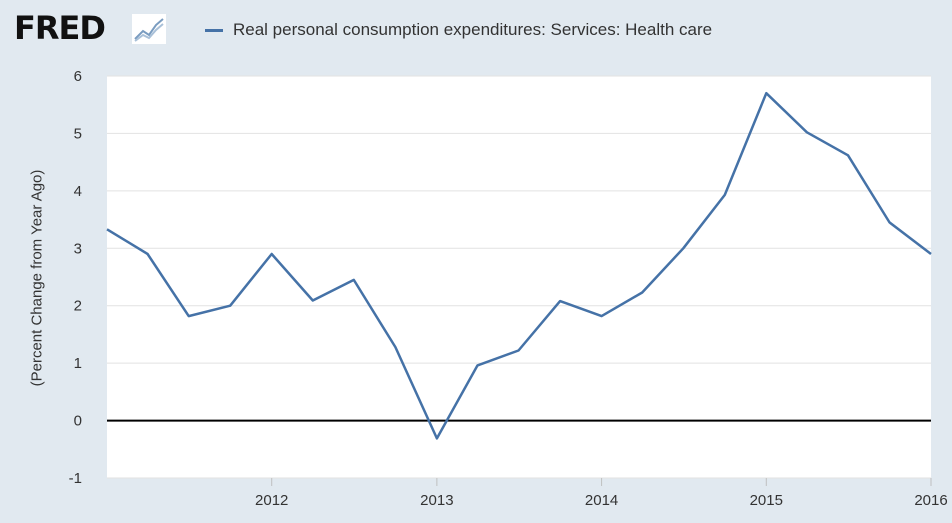  Describe the element at coordinates (271, 500) in the screenshot. I see `x-tick-label: 2012` at that location.